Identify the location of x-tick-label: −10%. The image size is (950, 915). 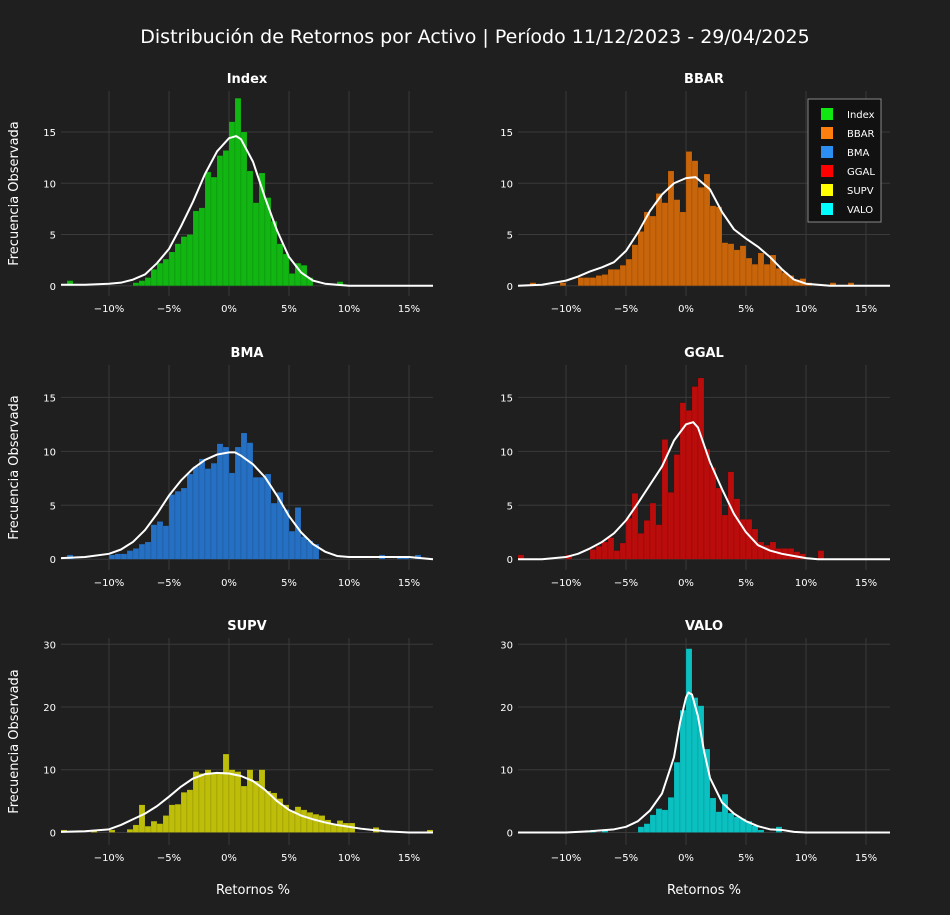
(109, 583).